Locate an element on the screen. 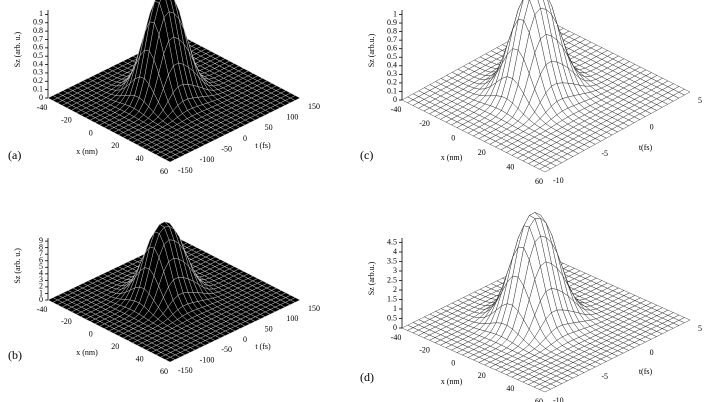 This screenshot has height=402, width=708. z-tick-label: 8 is located at coordinates (41, 246).